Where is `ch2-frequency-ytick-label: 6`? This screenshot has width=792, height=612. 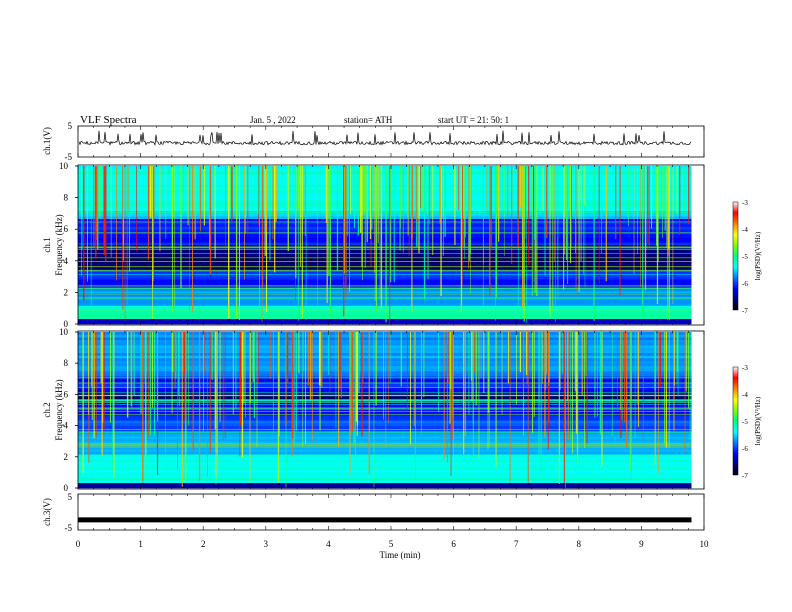
ch2-frequency-ytick-label: 6 is located at coordinates (66, 394).